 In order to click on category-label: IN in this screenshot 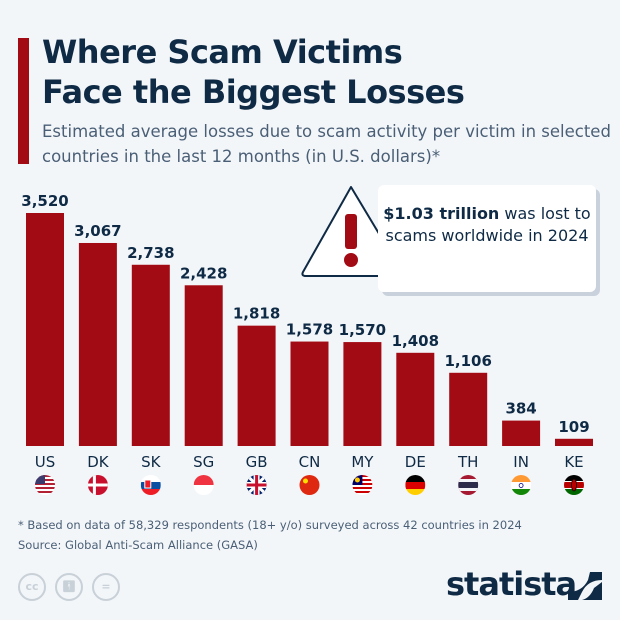, I will do `click(521, 462)`.